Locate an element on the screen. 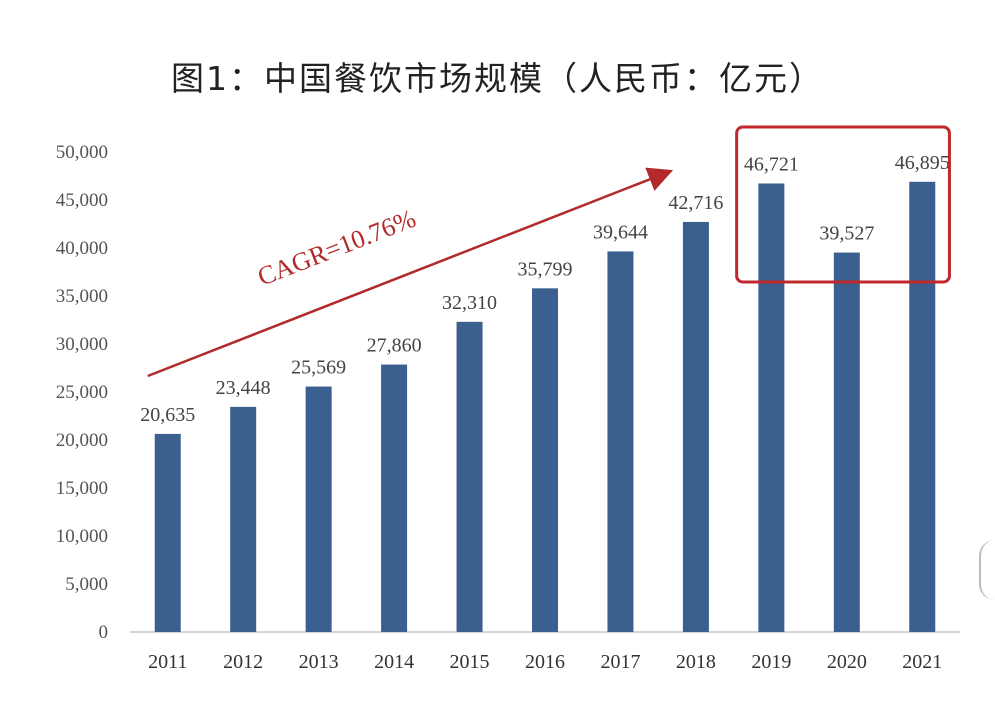  x-tick-label: 2013 is located at coordinates (319, 662).